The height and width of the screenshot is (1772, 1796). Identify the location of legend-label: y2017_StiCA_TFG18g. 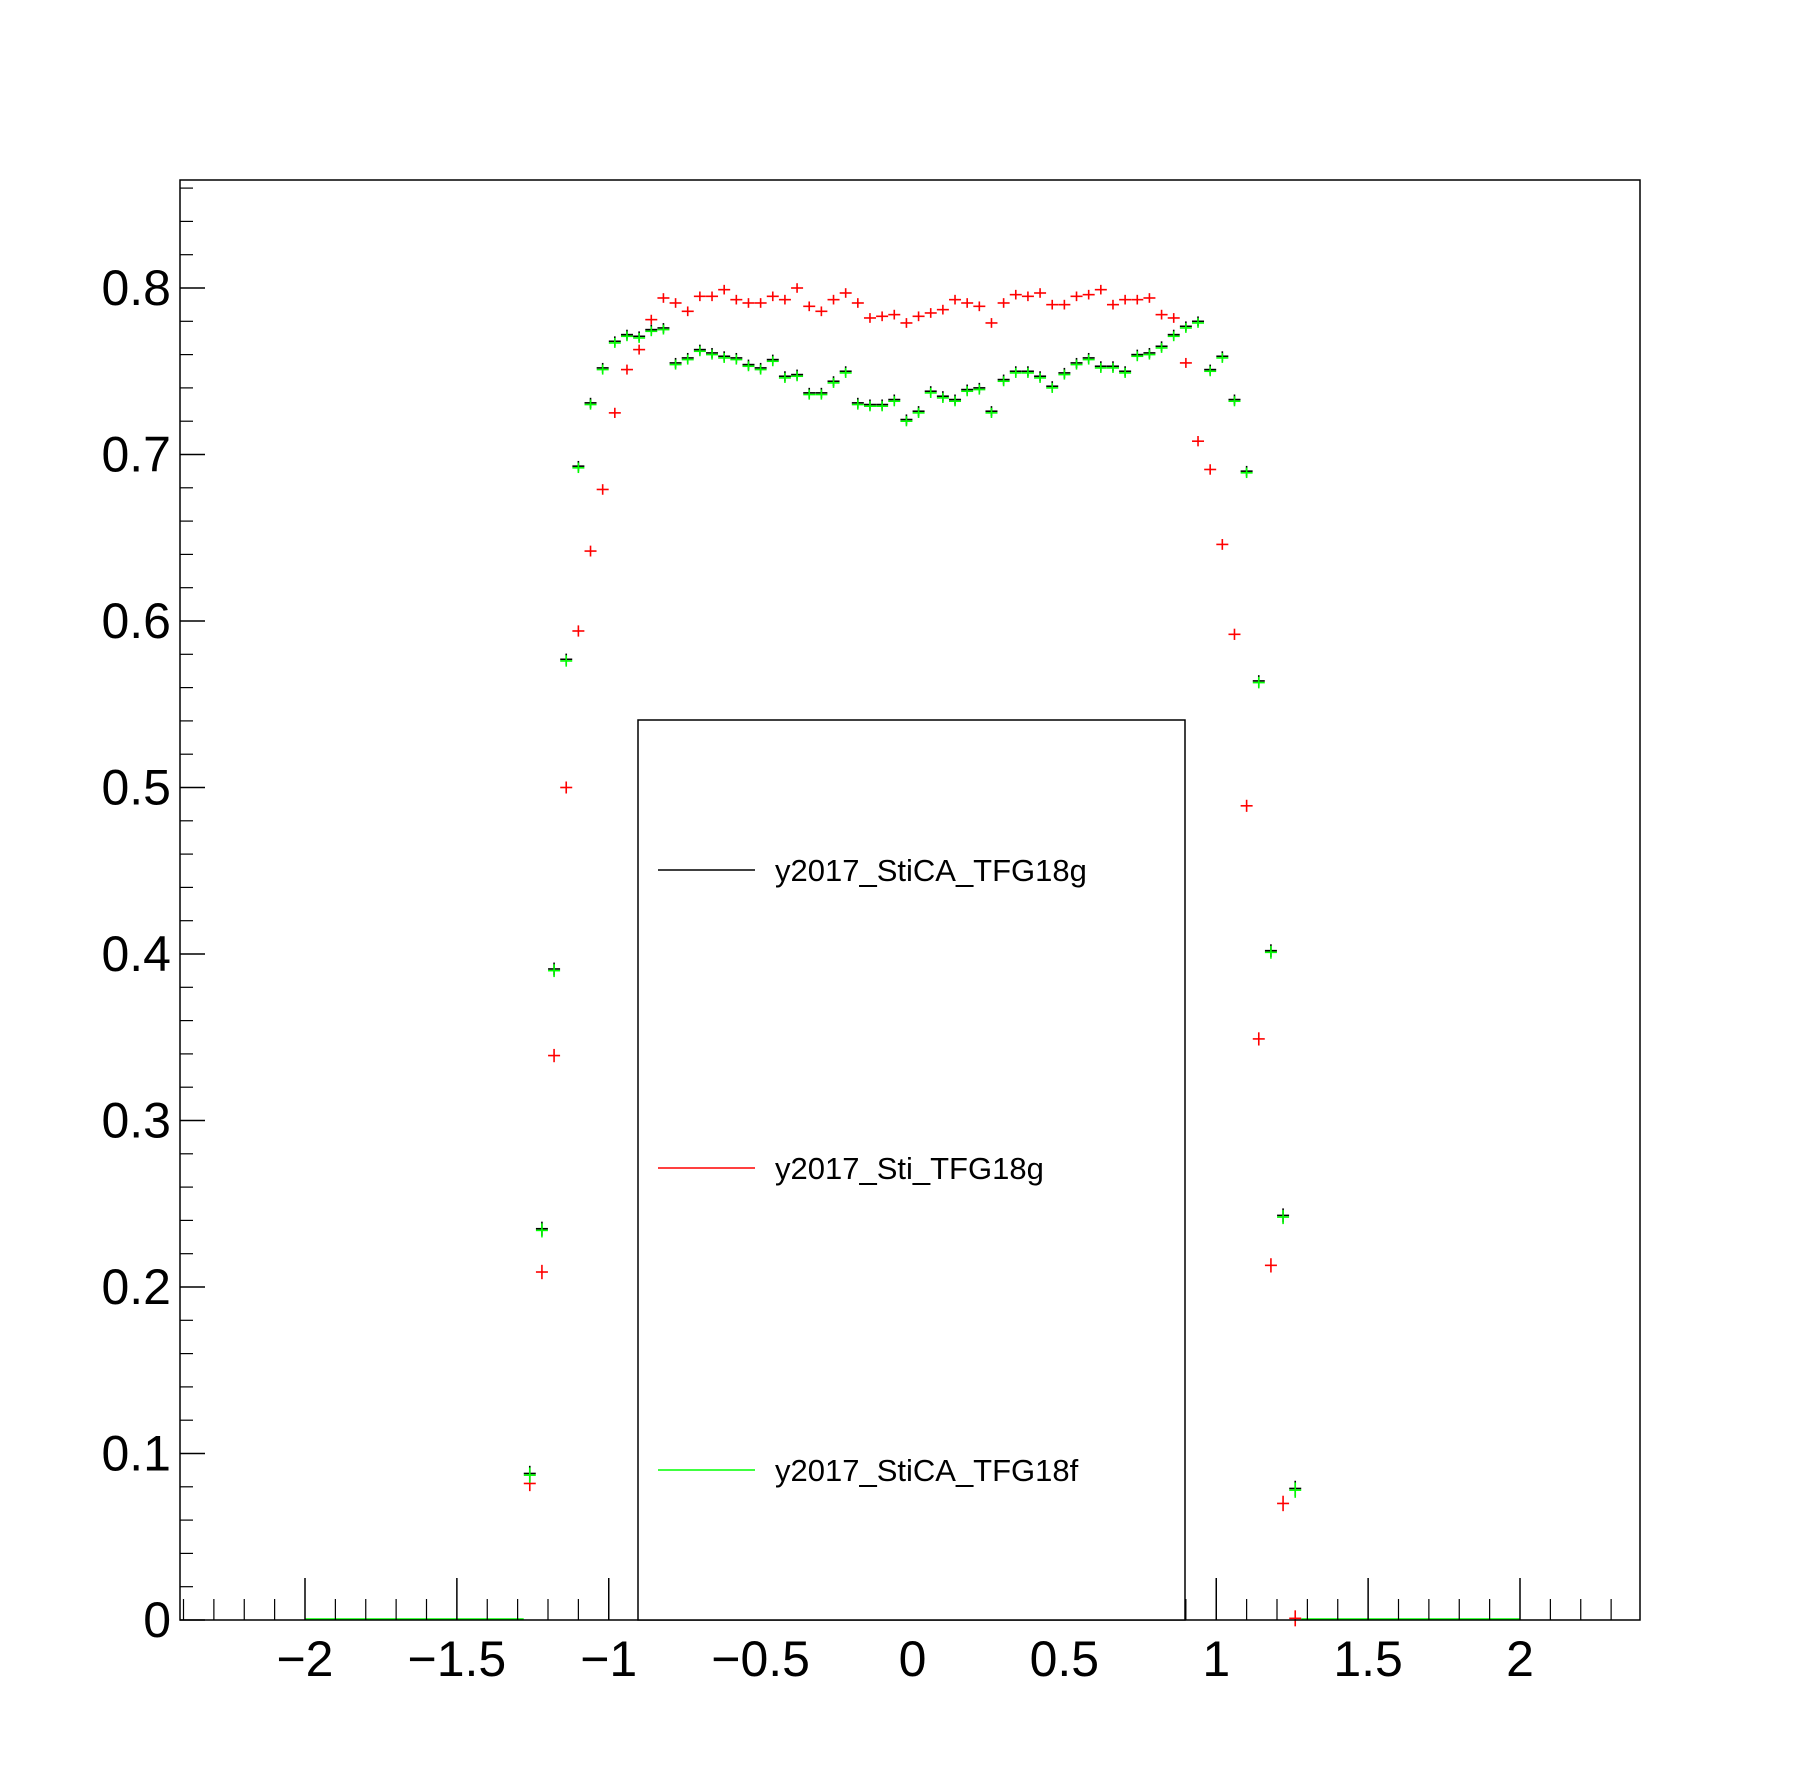
(931, 870).